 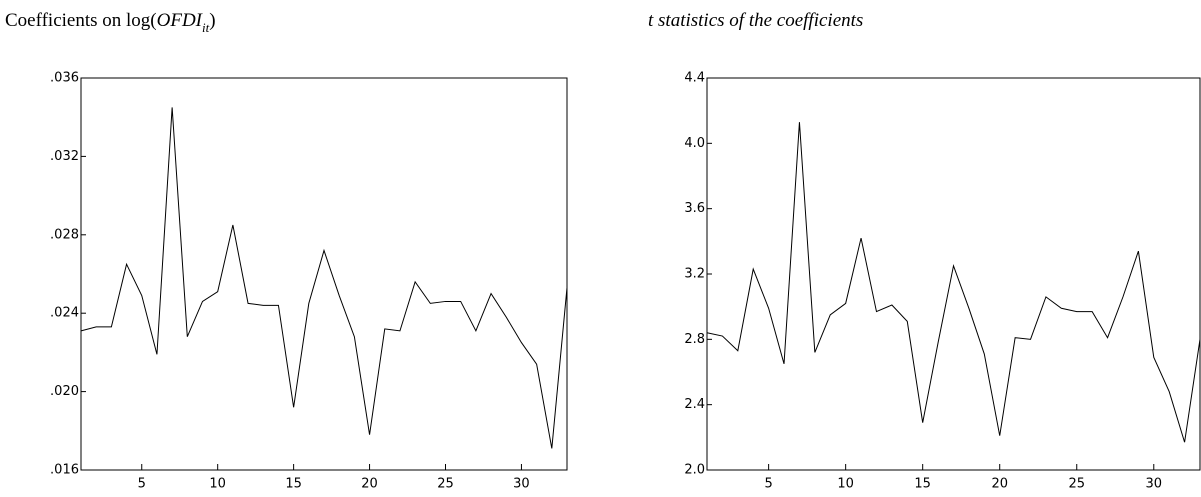 What do you see at coordinates (694, 404) in the screenshot?
I see `y-tick-label: 2.4` at bounding box center [694, 404].